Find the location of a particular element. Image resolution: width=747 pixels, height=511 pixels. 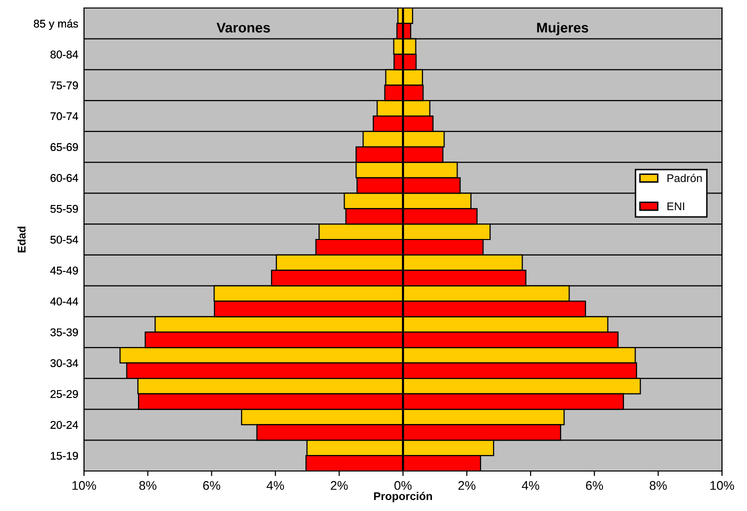

y-axis-title: Edad is located at coordinates (21, 239).